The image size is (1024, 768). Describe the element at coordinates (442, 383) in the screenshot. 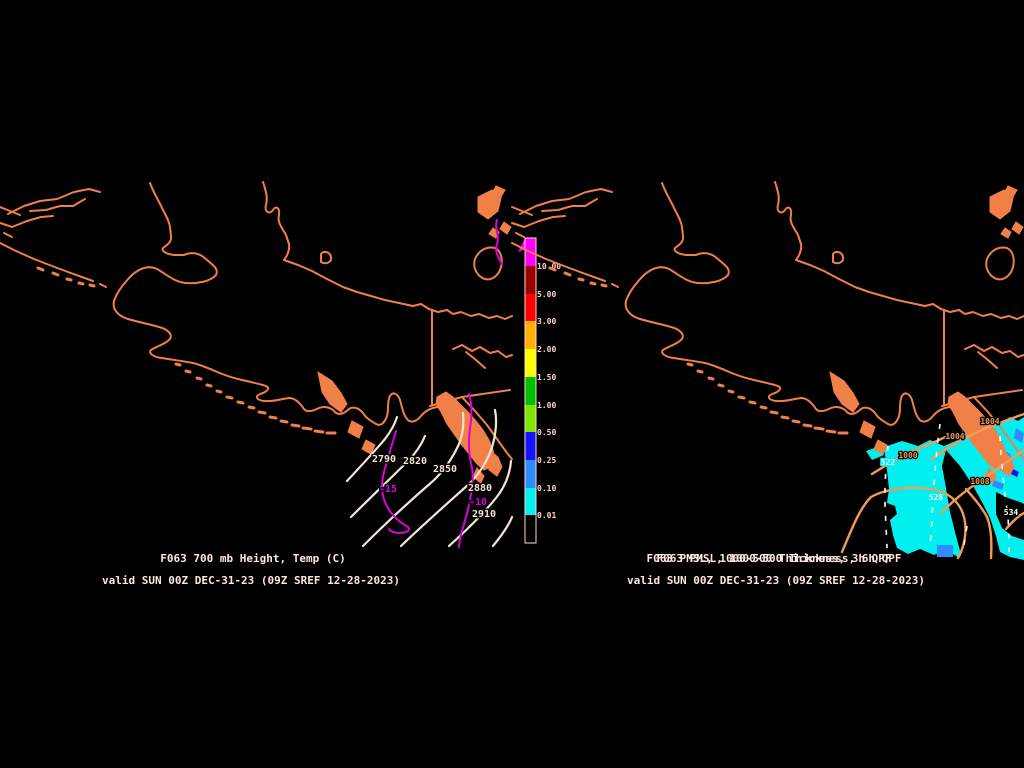

I see `temperature-contours` at that location.